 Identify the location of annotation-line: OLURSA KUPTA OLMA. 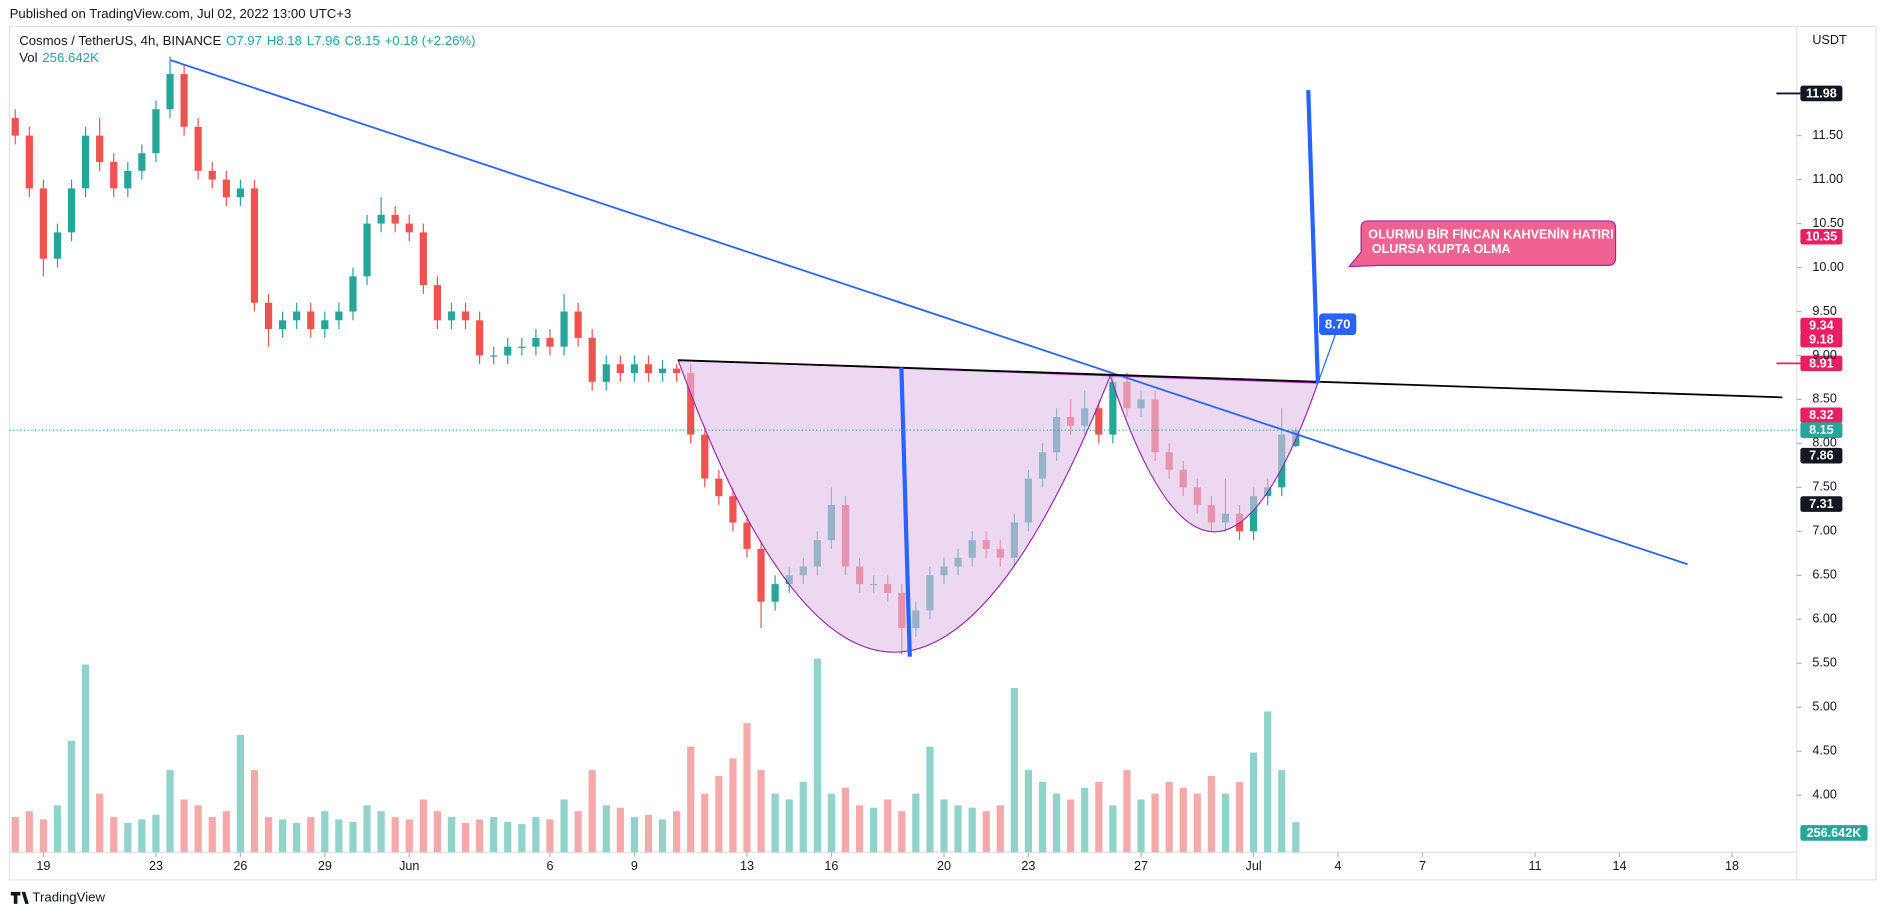
(1439, 249).